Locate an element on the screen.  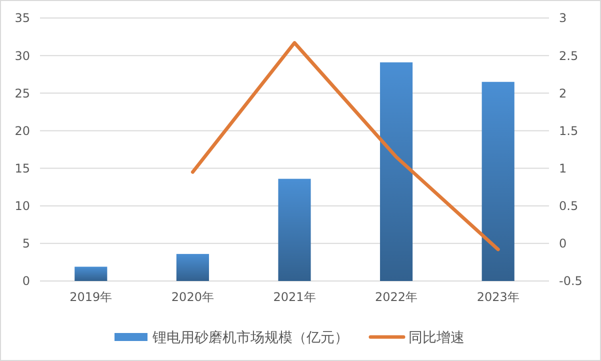
legend-label: 锂电用砂磨机市场规模（亿元） is located at coordinates (250, 338).